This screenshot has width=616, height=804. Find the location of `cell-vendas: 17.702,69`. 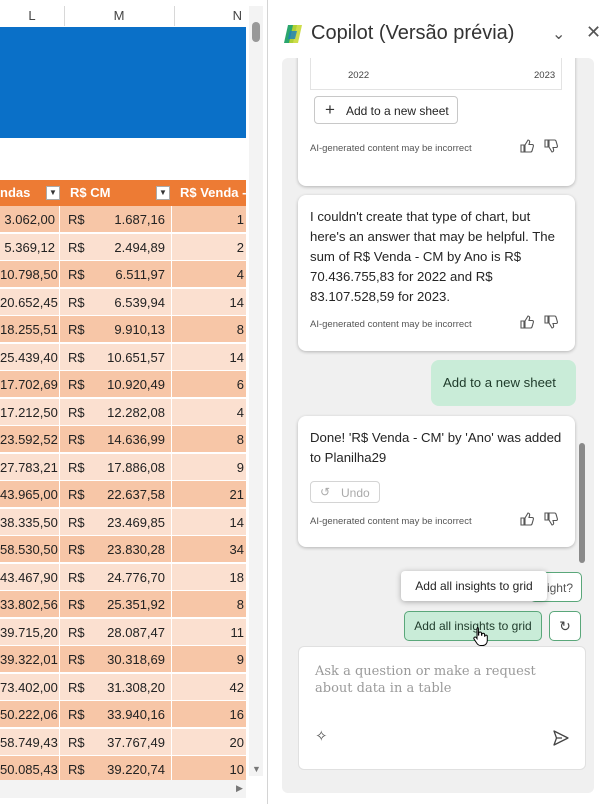

cell-vendas: 17.702,69 is located at coordinates (30, 384).